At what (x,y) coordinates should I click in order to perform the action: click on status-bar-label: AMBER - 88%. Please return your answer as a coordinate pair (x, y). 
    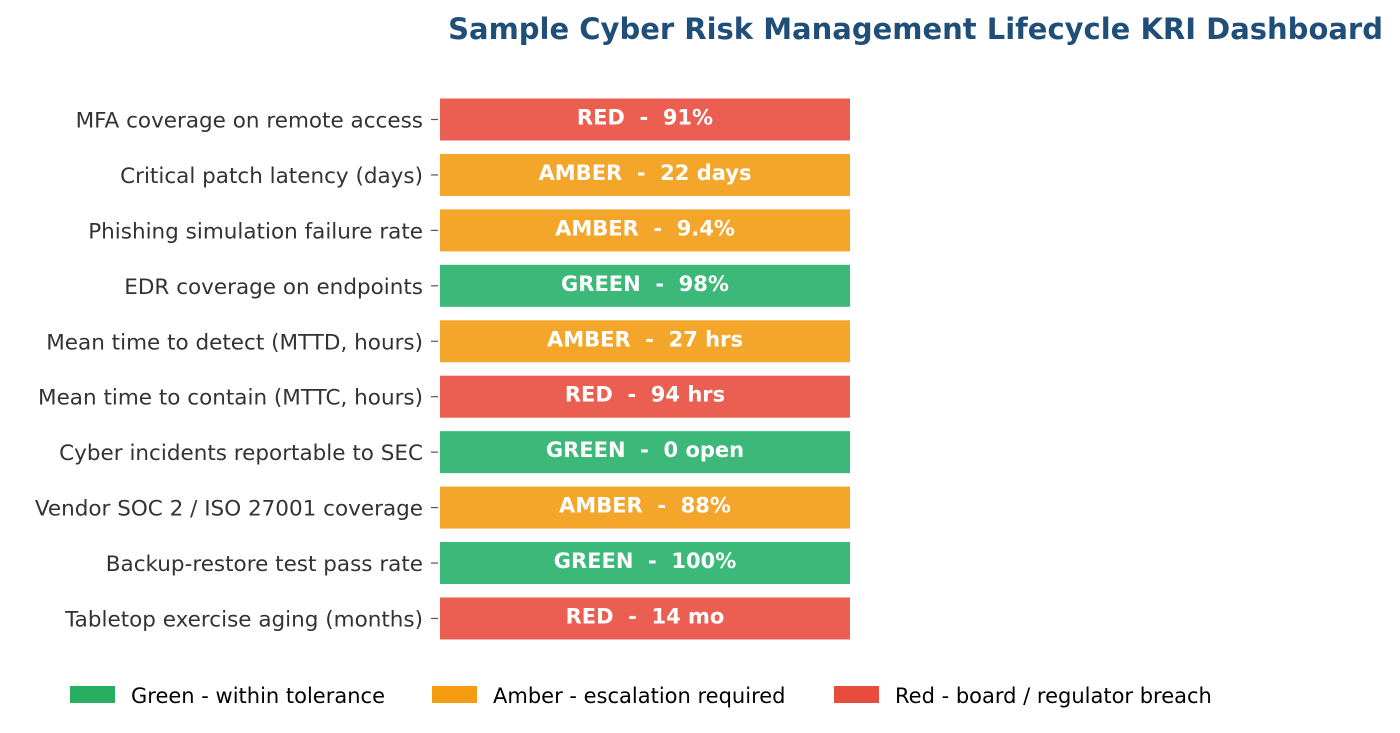
    Looking at the image, I should click on (645, 506).